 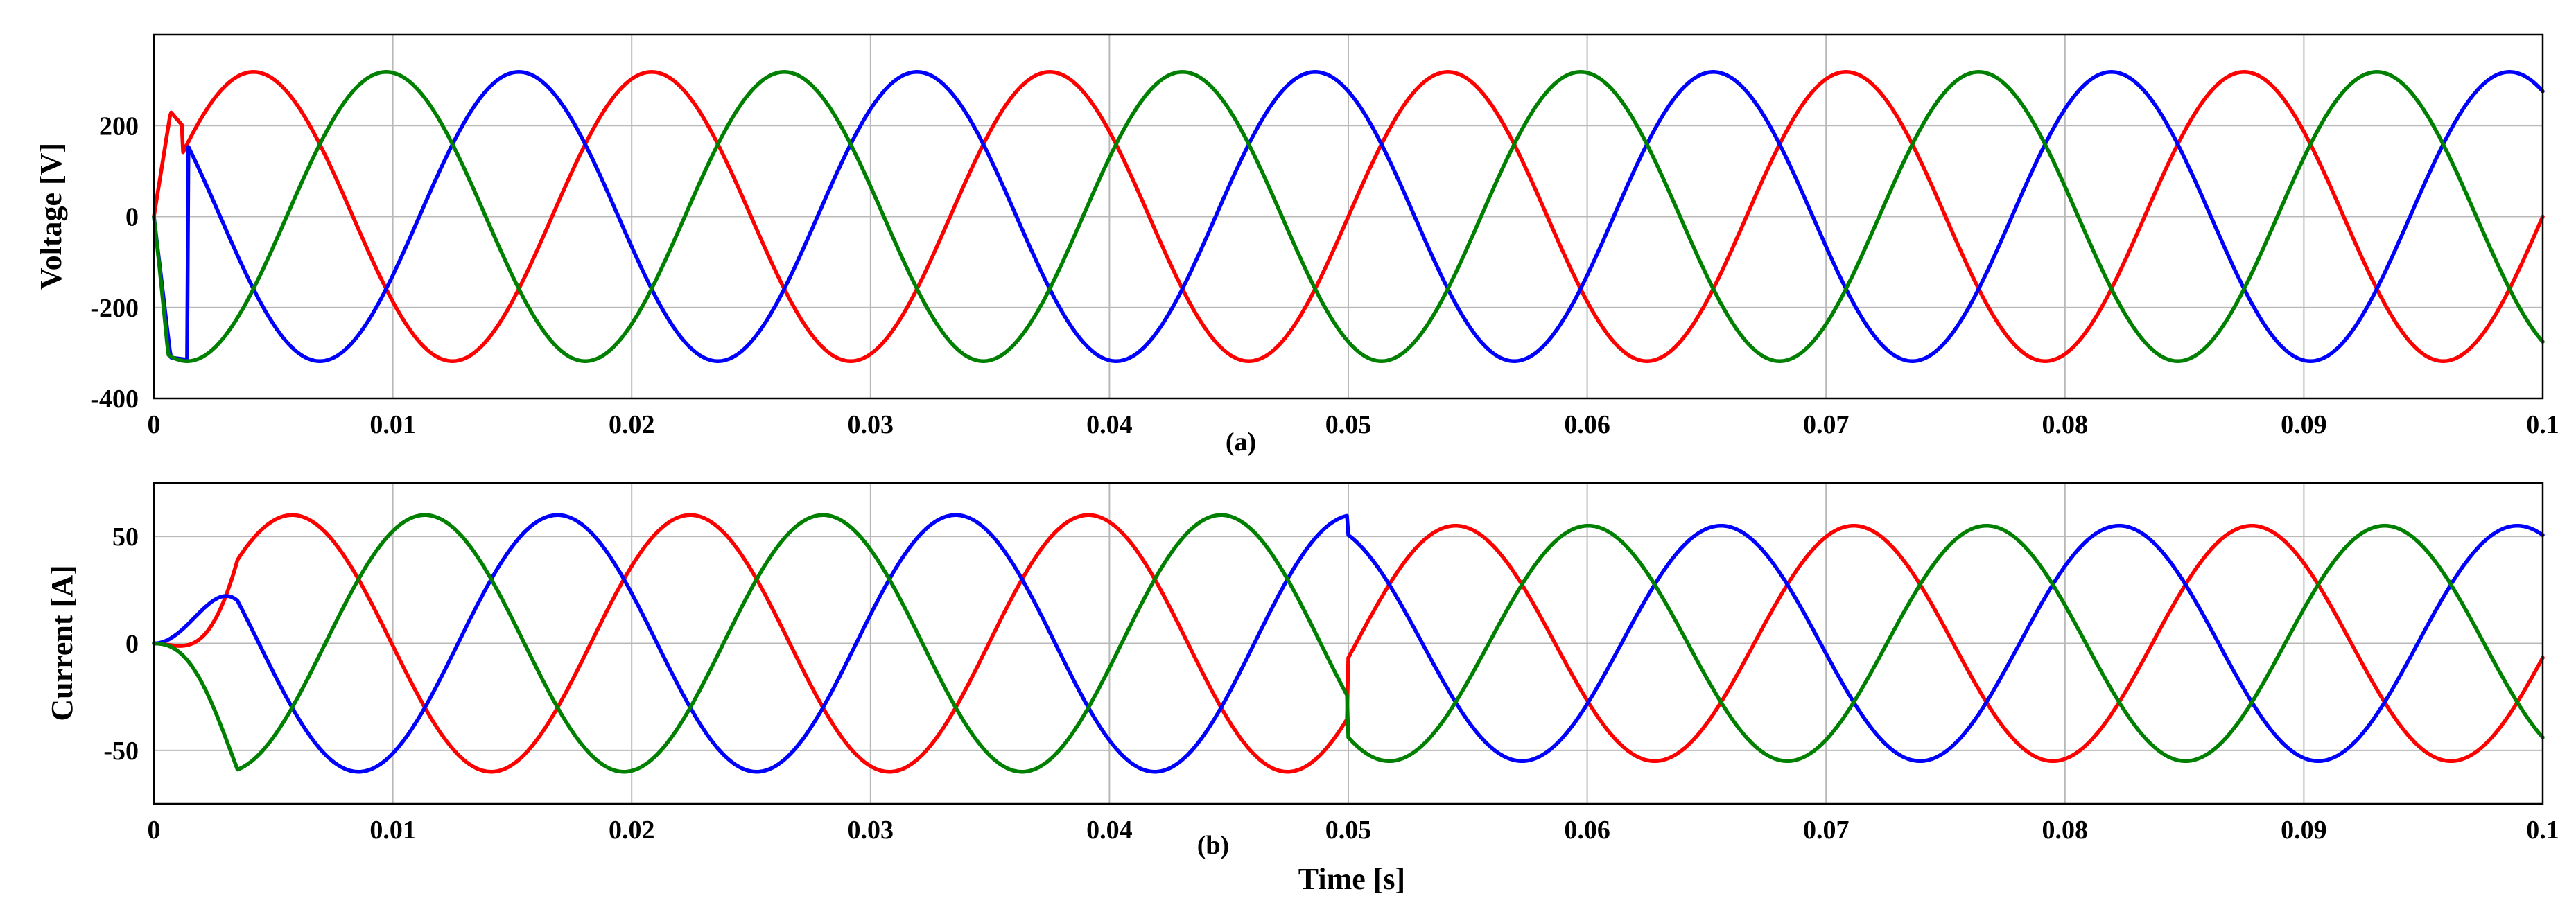 I want to click on y-tick-label: -50, so click(x=121, y=751).